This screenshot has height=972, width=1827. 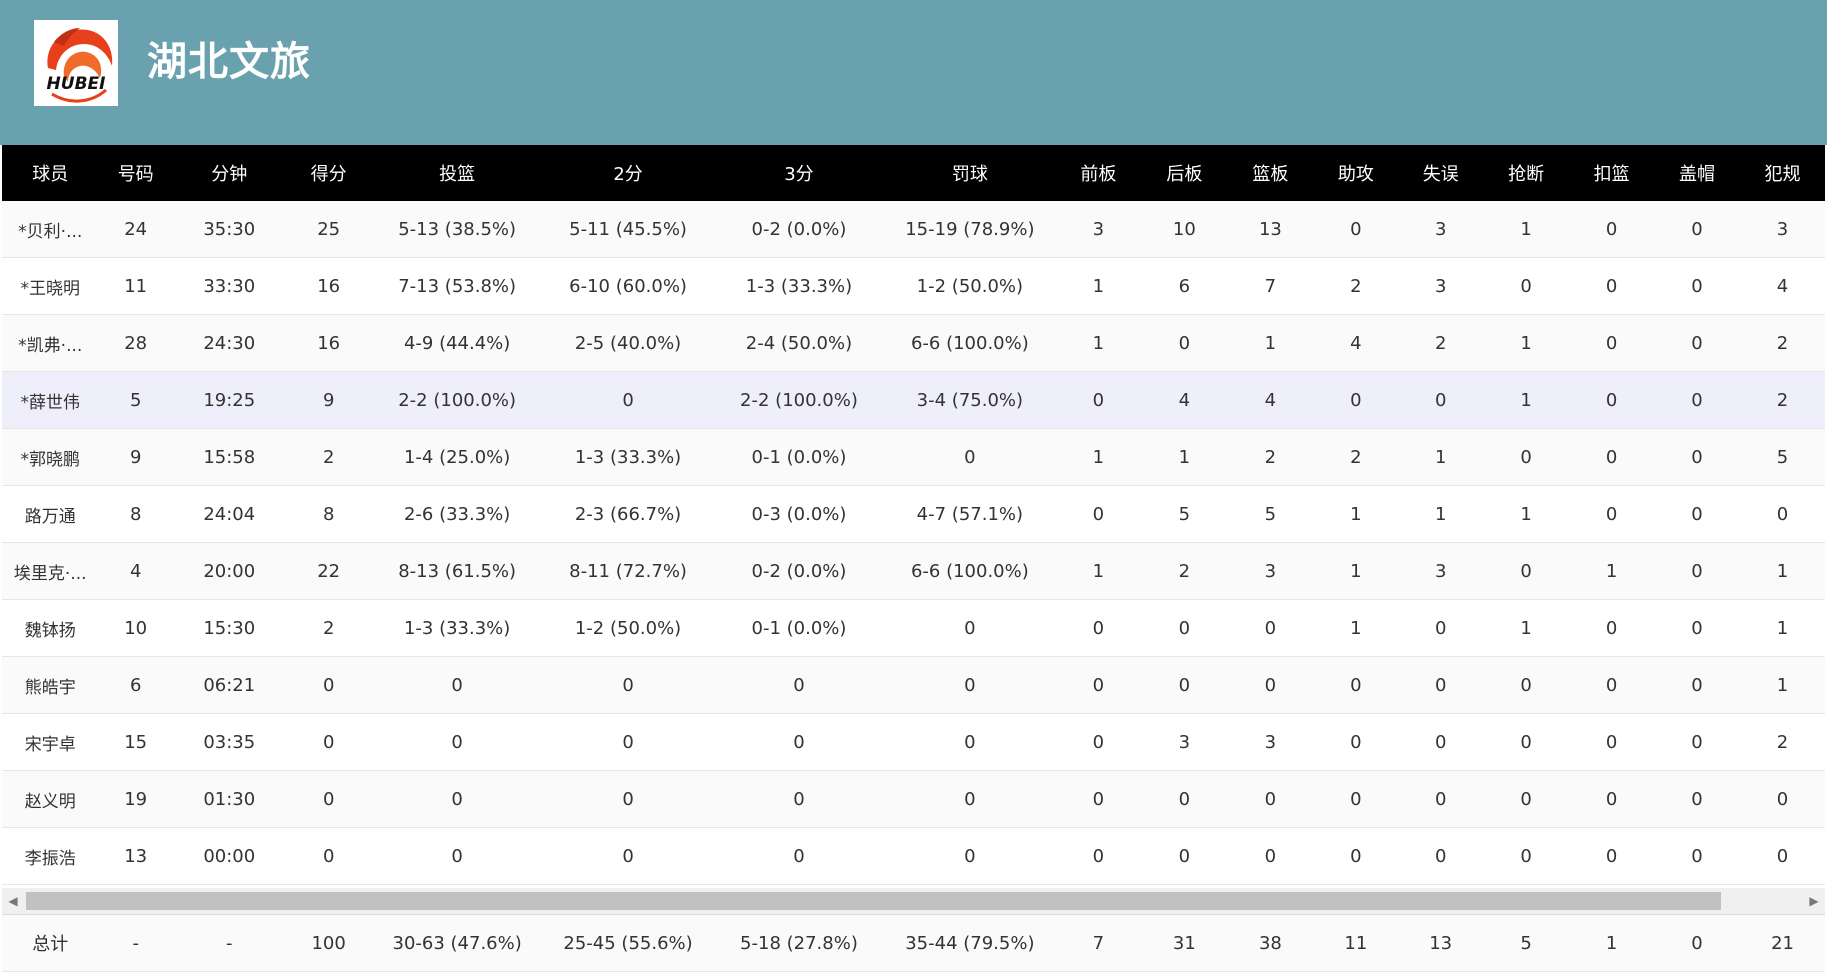 What do you see at coordinates (229, 514) in the screenshot?
I see `cell-minutes: 24:04` at bounding box center [229, 514].